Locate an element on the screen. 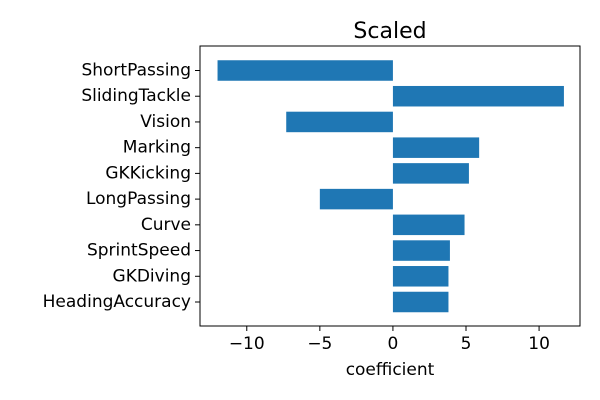 This screenshot has width=600, height=400. y-tick-label: GKKicking is located at coordinates (148, 173).